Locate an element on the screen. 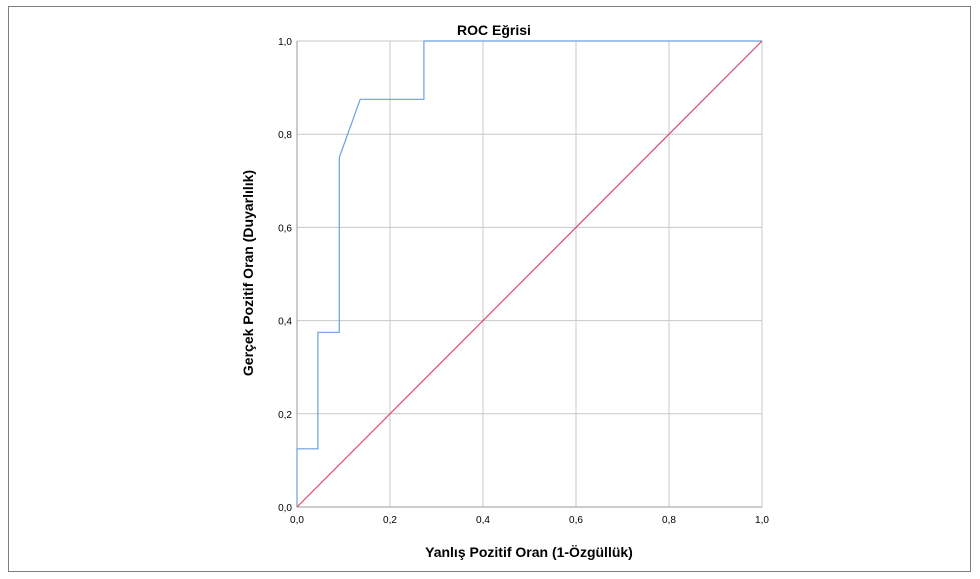 The image size is (980, 579). x-tick-label: 0,2 is located at coordinates (390, 520).